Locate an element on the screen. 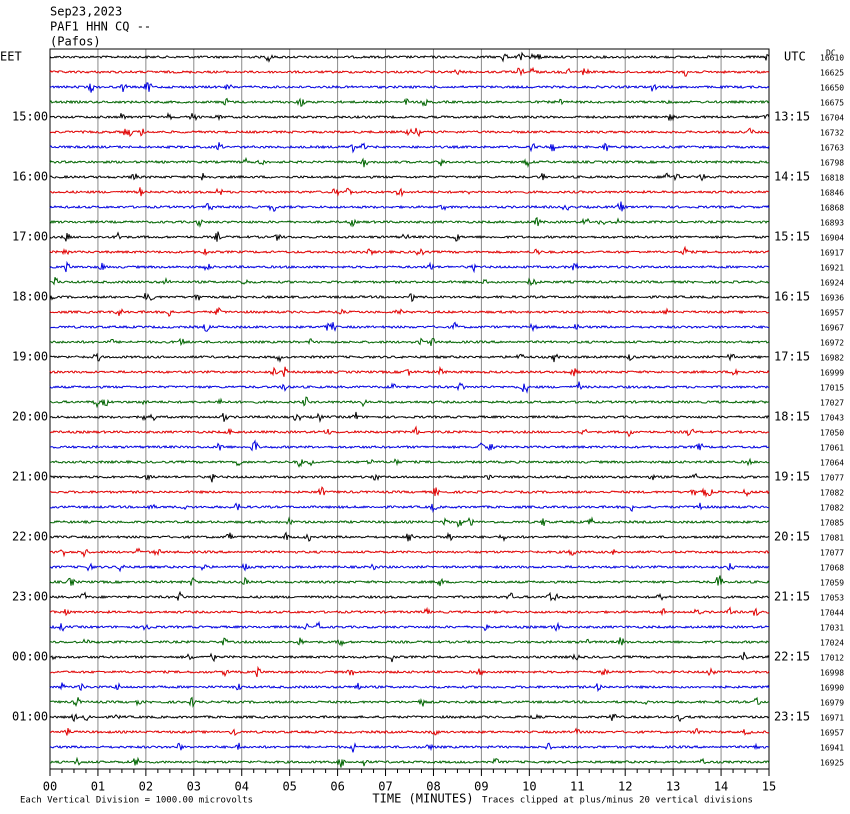  eet-label: 19:00 is located at coordinates (30, 357).